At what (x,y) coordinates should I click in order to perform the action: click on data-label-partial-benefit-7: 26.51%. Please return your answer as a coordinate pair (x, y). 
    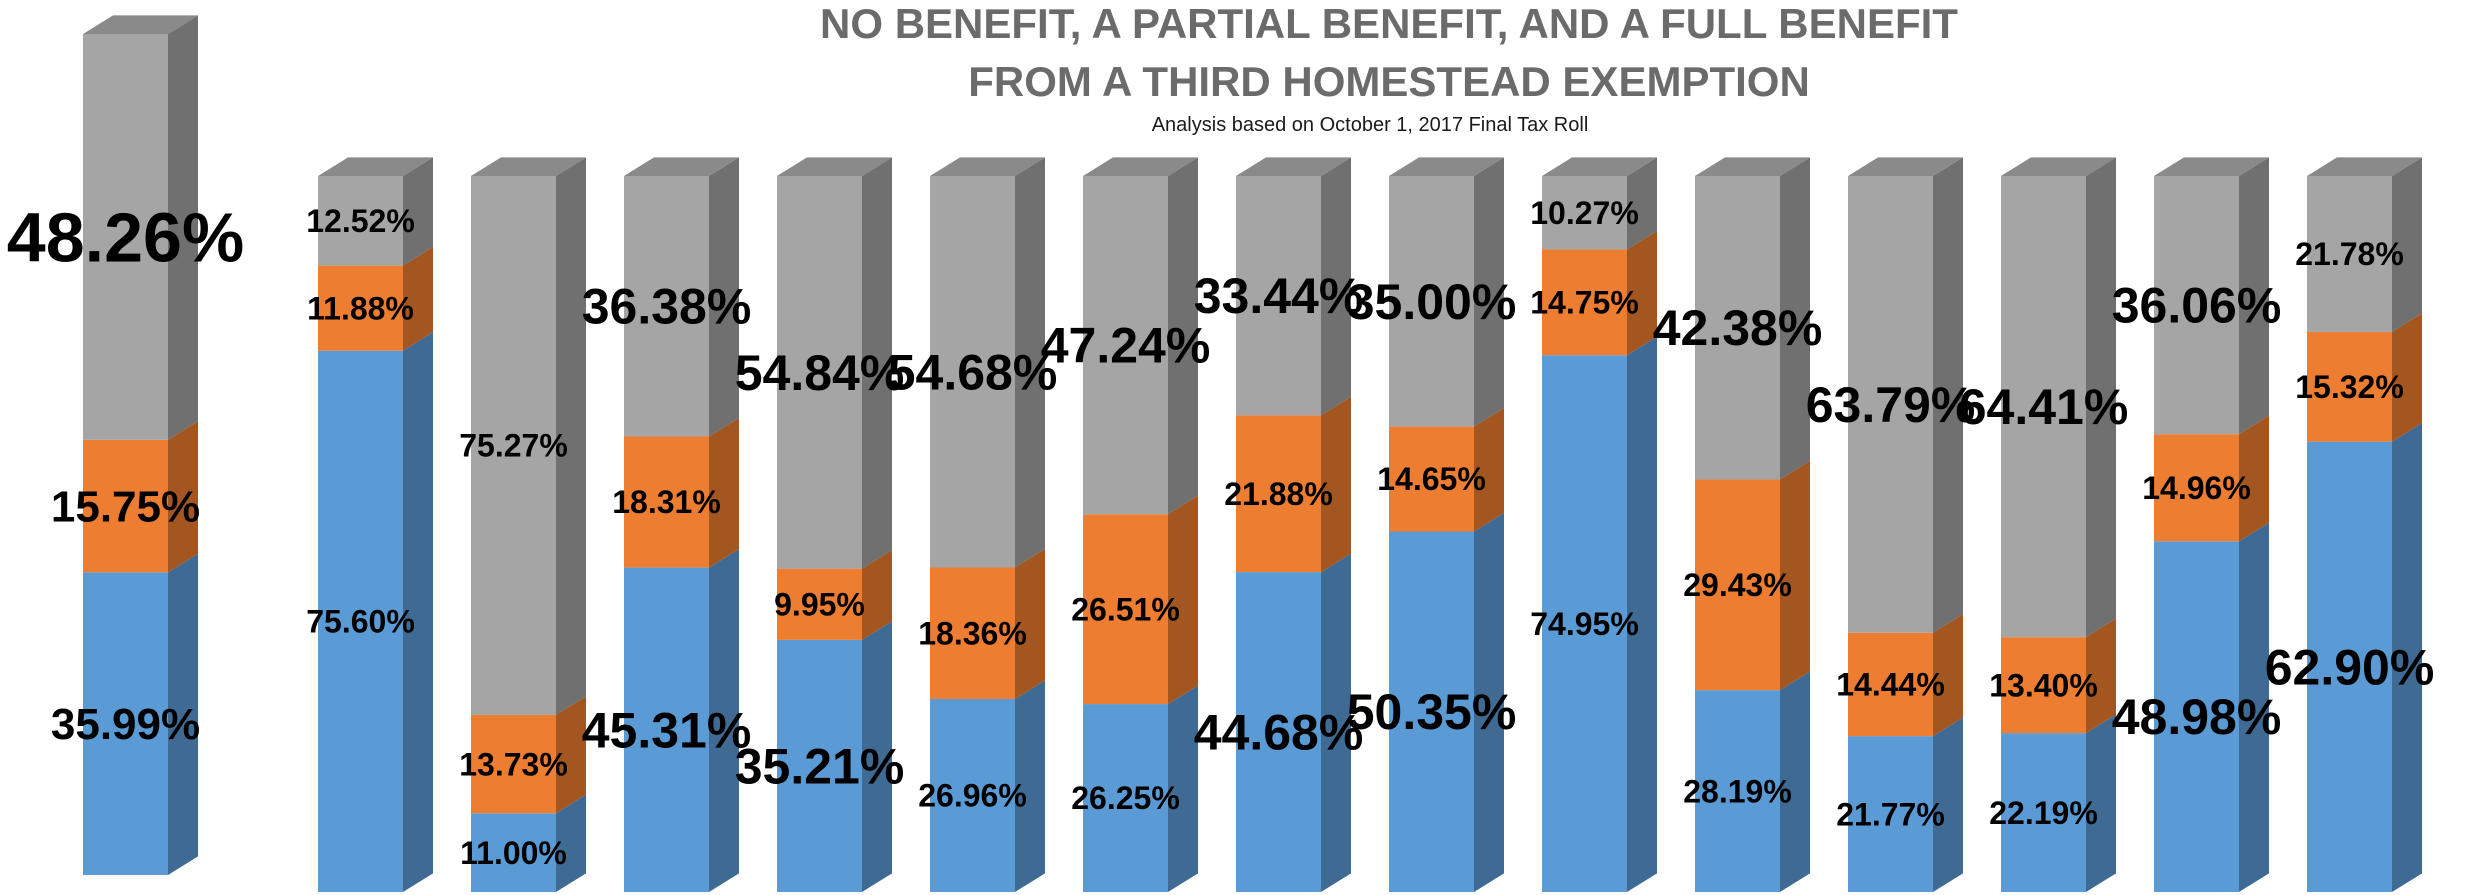
    Looking at the image, I should click on (1125, 609).